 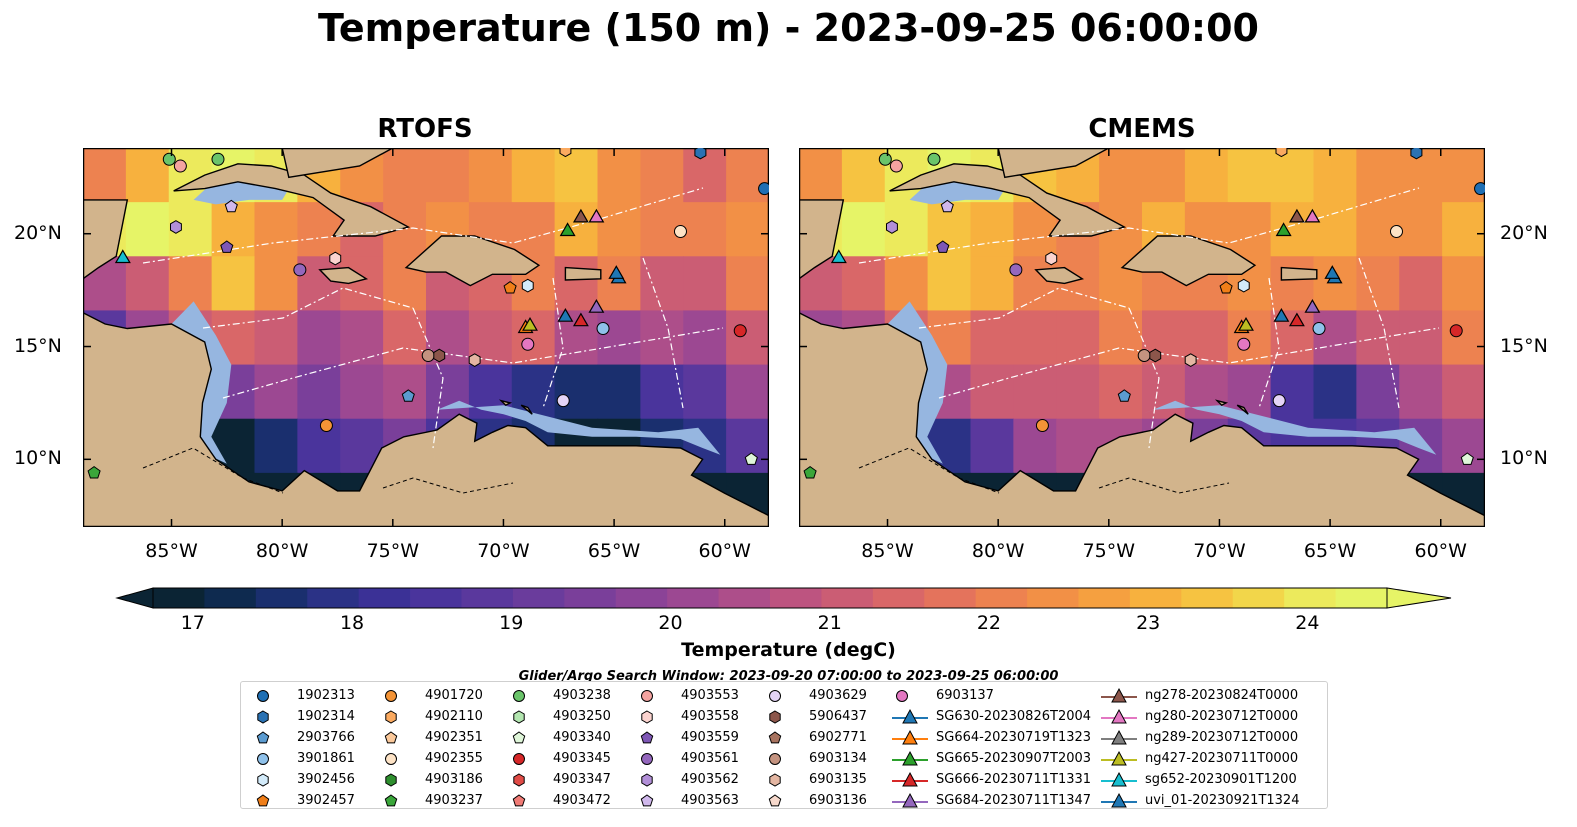 What do you see at coordinates (567, 427) in the screenshot?
I see `shelf-mask` at bounding box center [567, 427].